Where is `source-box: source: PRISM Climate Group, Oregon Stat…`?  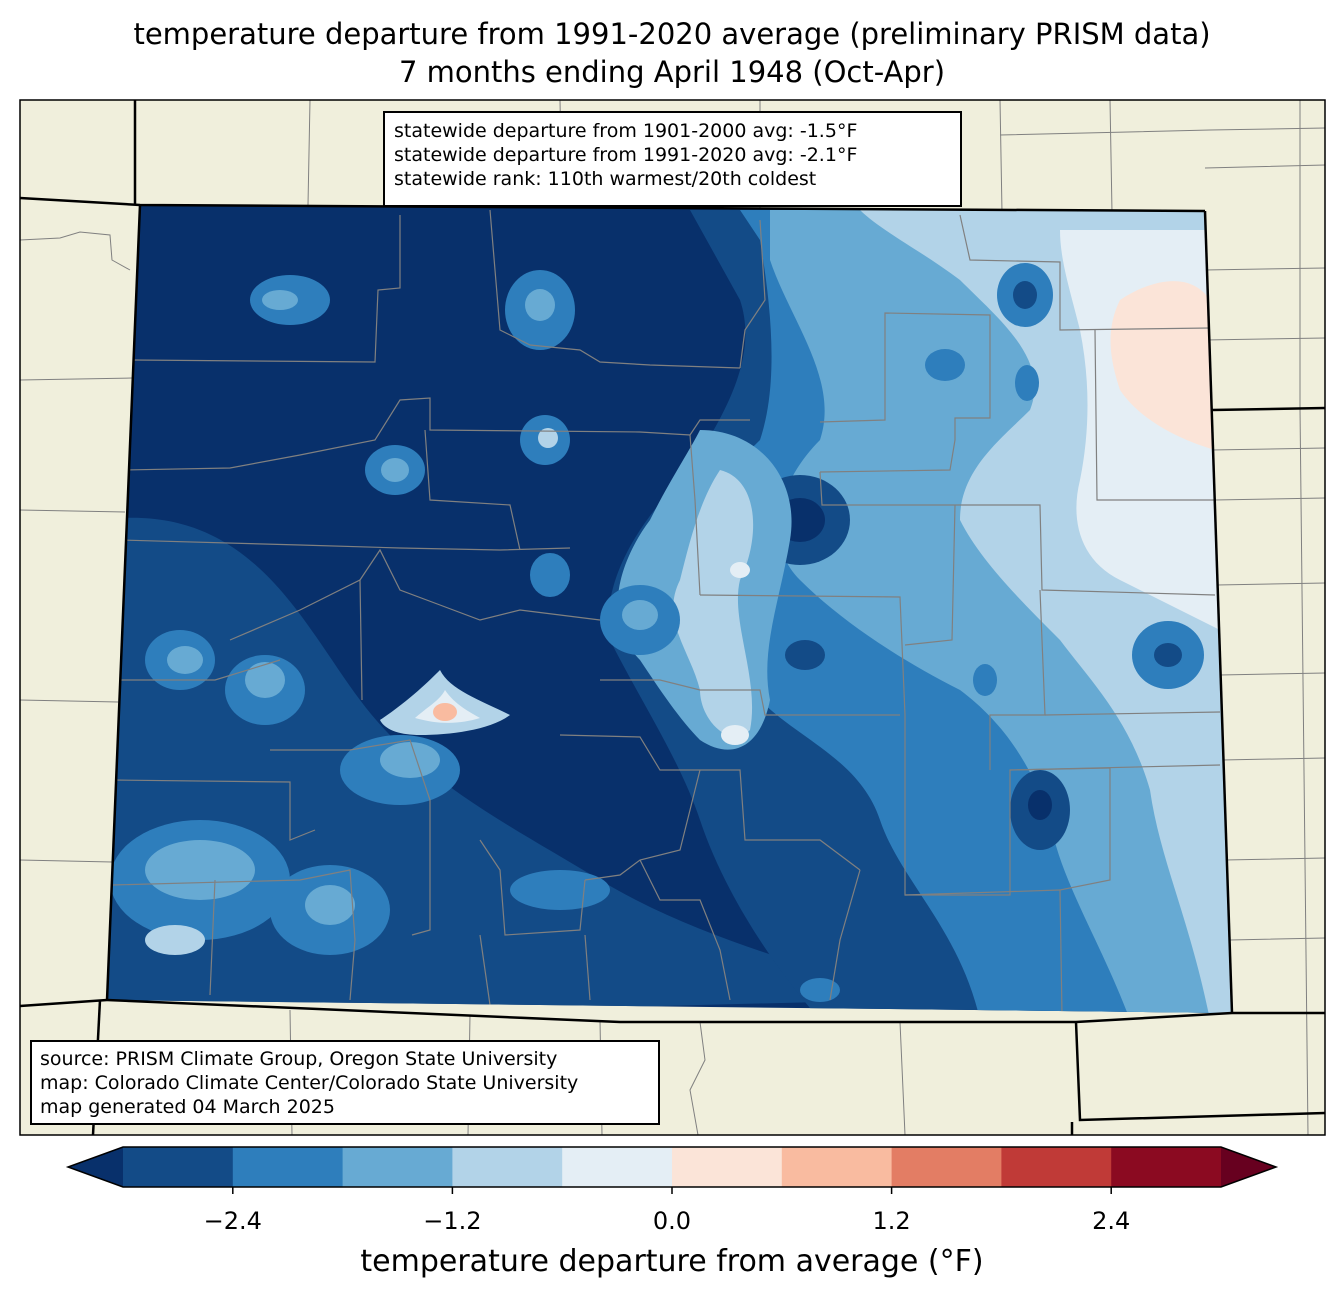
source-box: source: PRISM Climate Group, Oregon Stat… is located at coordinates (345, 1082).